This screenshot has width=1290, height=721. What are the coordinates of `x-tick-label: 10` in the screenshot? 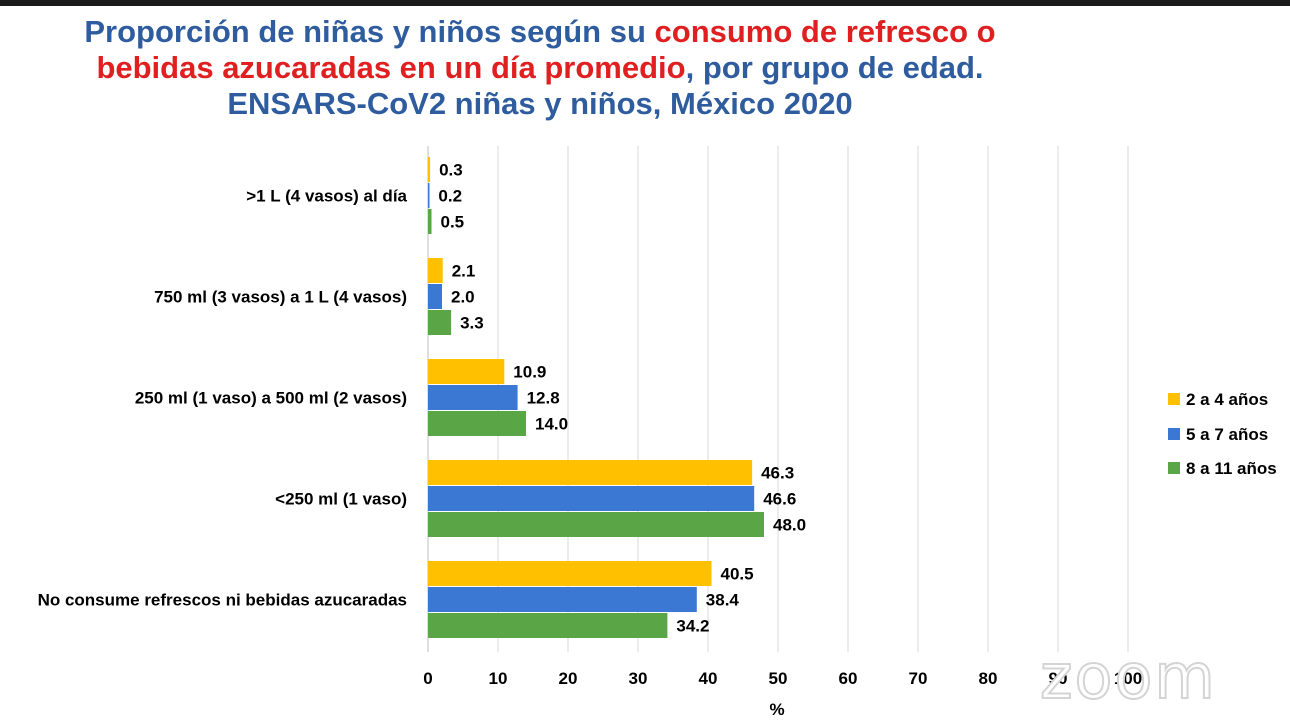 It's located at (498, 678).